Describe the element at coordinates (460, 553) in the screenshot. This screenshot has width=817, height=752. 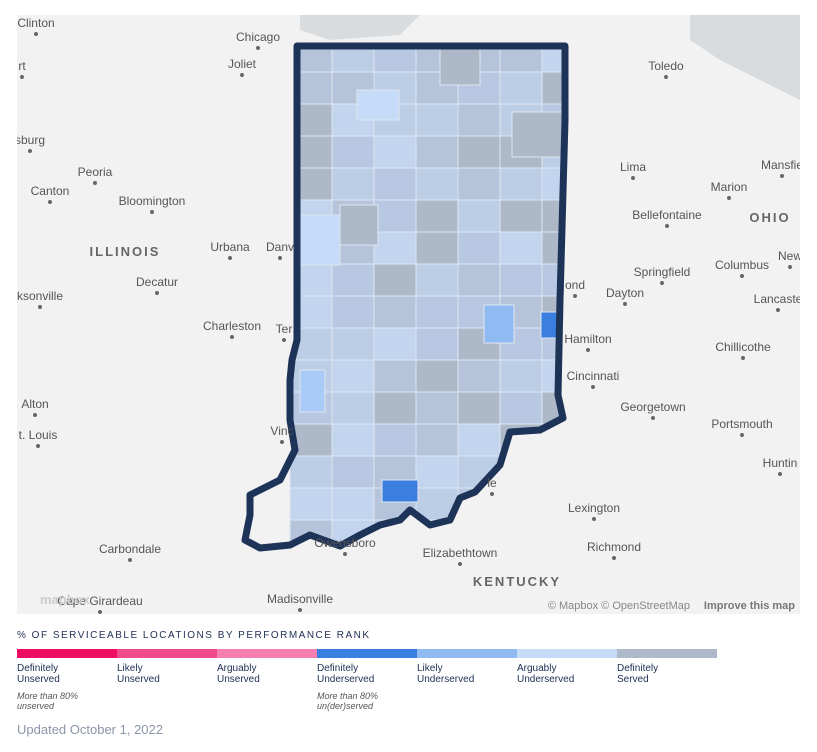
I see `place-label: Elizabethtown` at that location.